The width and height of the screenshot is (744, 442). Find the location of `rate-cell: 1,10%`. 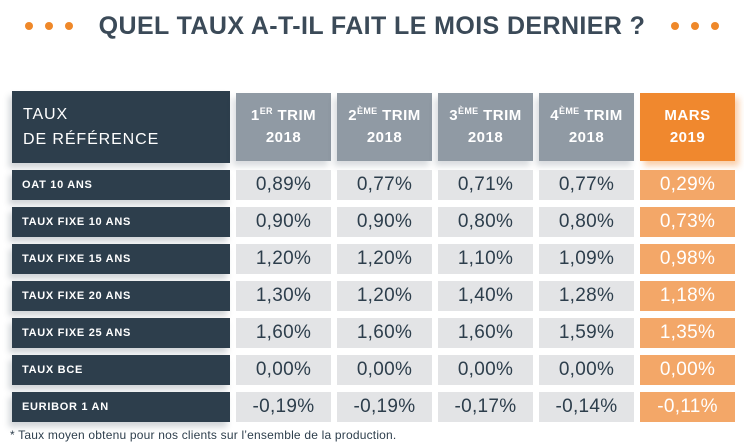

rate-cell: 1,10% is located at coordinates (485, 259).